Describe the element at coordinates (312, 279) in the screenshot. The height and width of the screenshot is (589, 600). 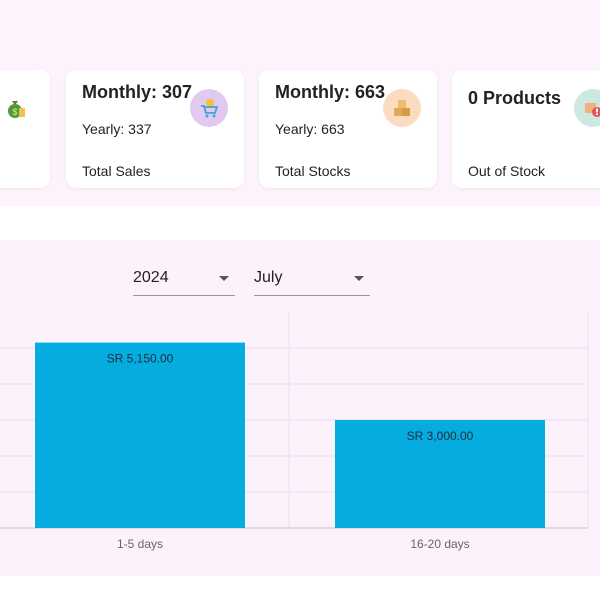
I see `month-select: July` at that location.